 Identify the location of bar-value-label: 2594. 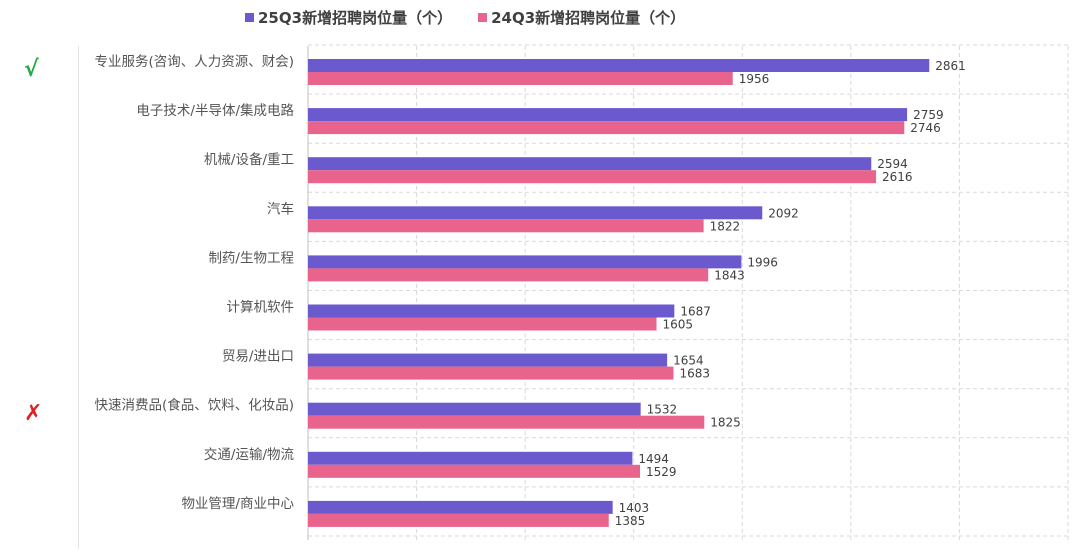
(892, 164).